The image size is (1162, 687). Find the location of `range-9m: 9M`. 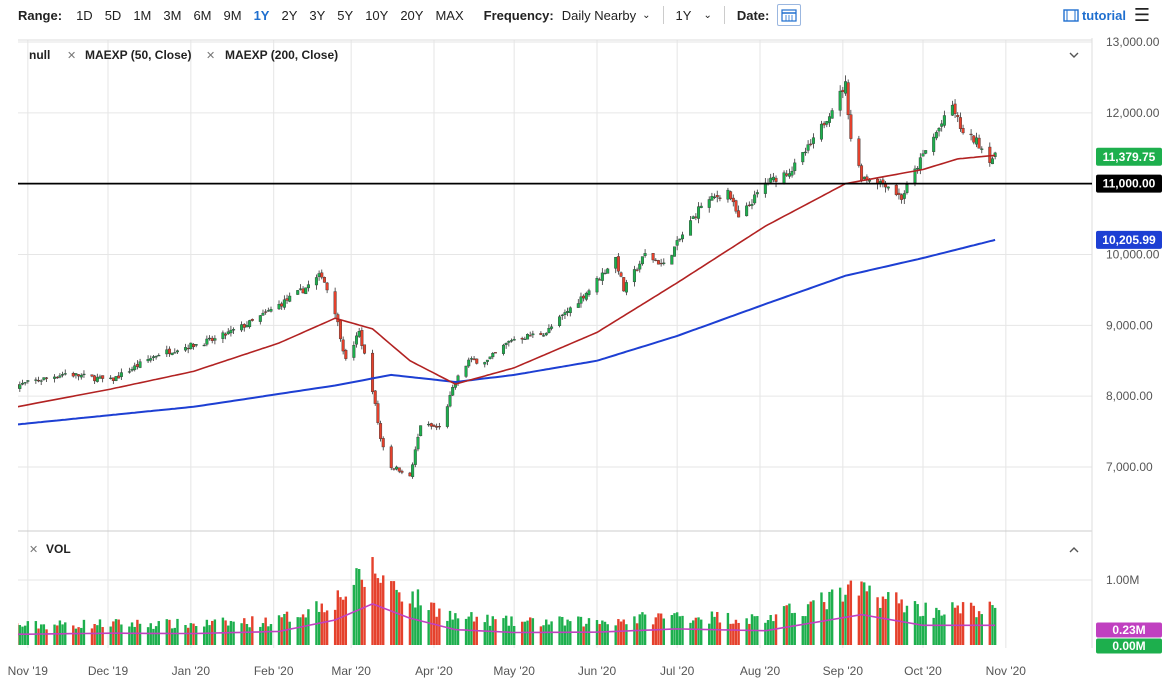

range-9m: 9M is located at coordinates (232, 15).